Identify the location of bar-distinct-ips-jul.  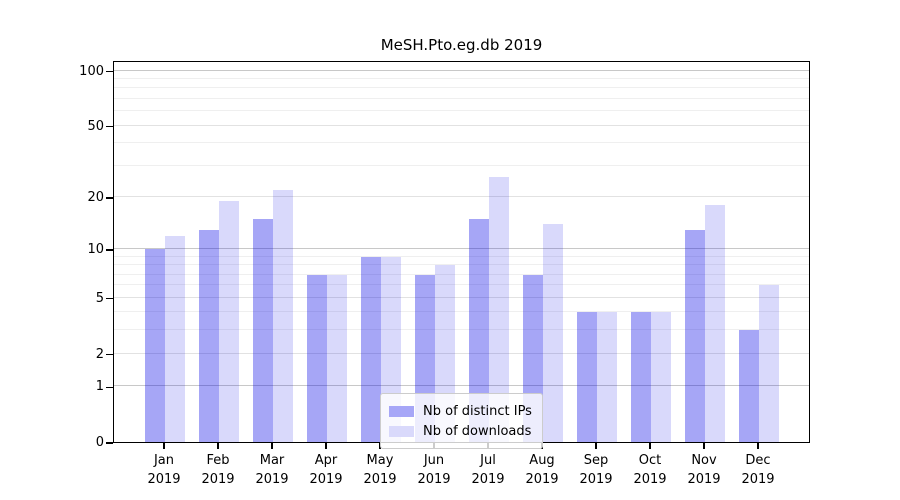
(479, 330).